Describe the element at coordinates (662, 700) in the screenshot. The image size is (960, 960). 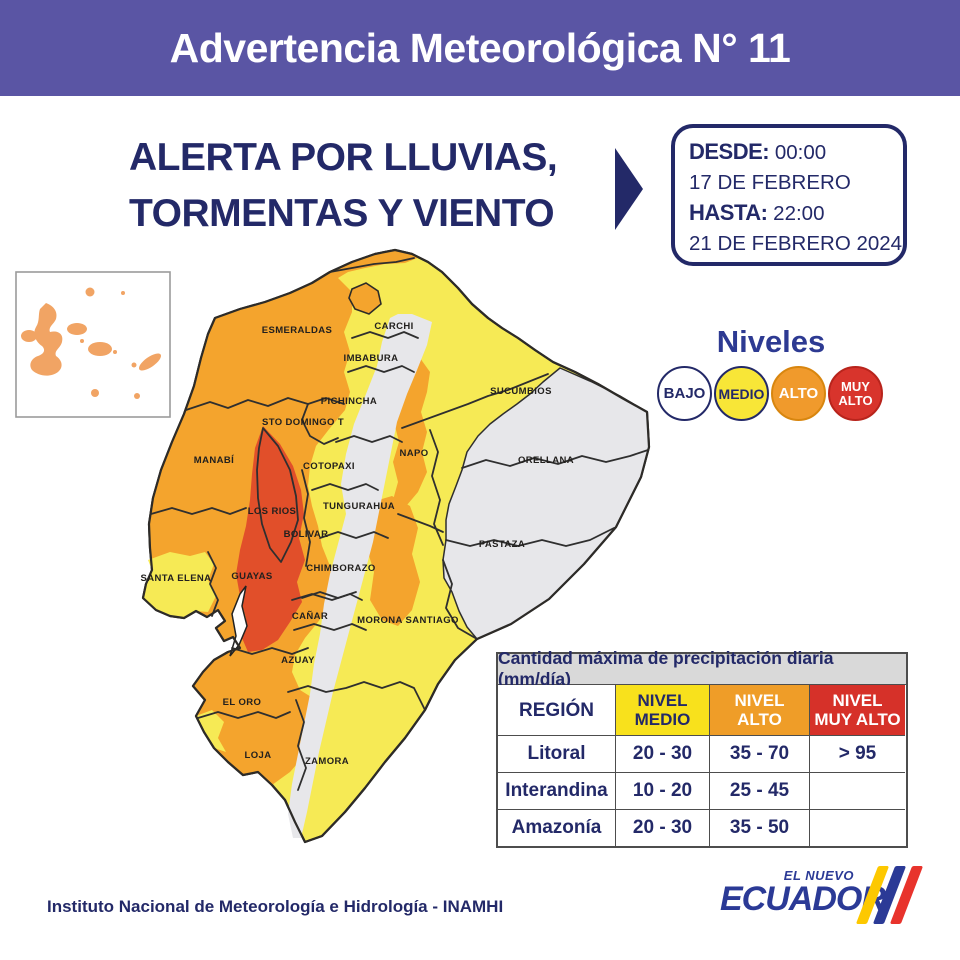
I see `nivel-medio-line1: NIVEL` at that location.